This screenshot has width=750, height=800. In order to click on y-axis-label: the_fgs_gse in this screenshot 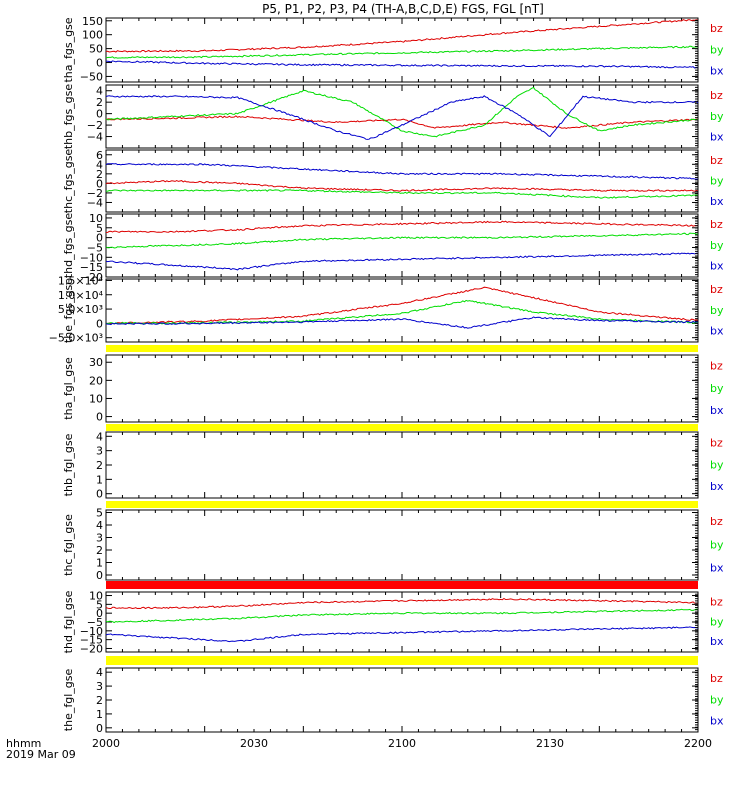, I will do `click(68, 310)`.